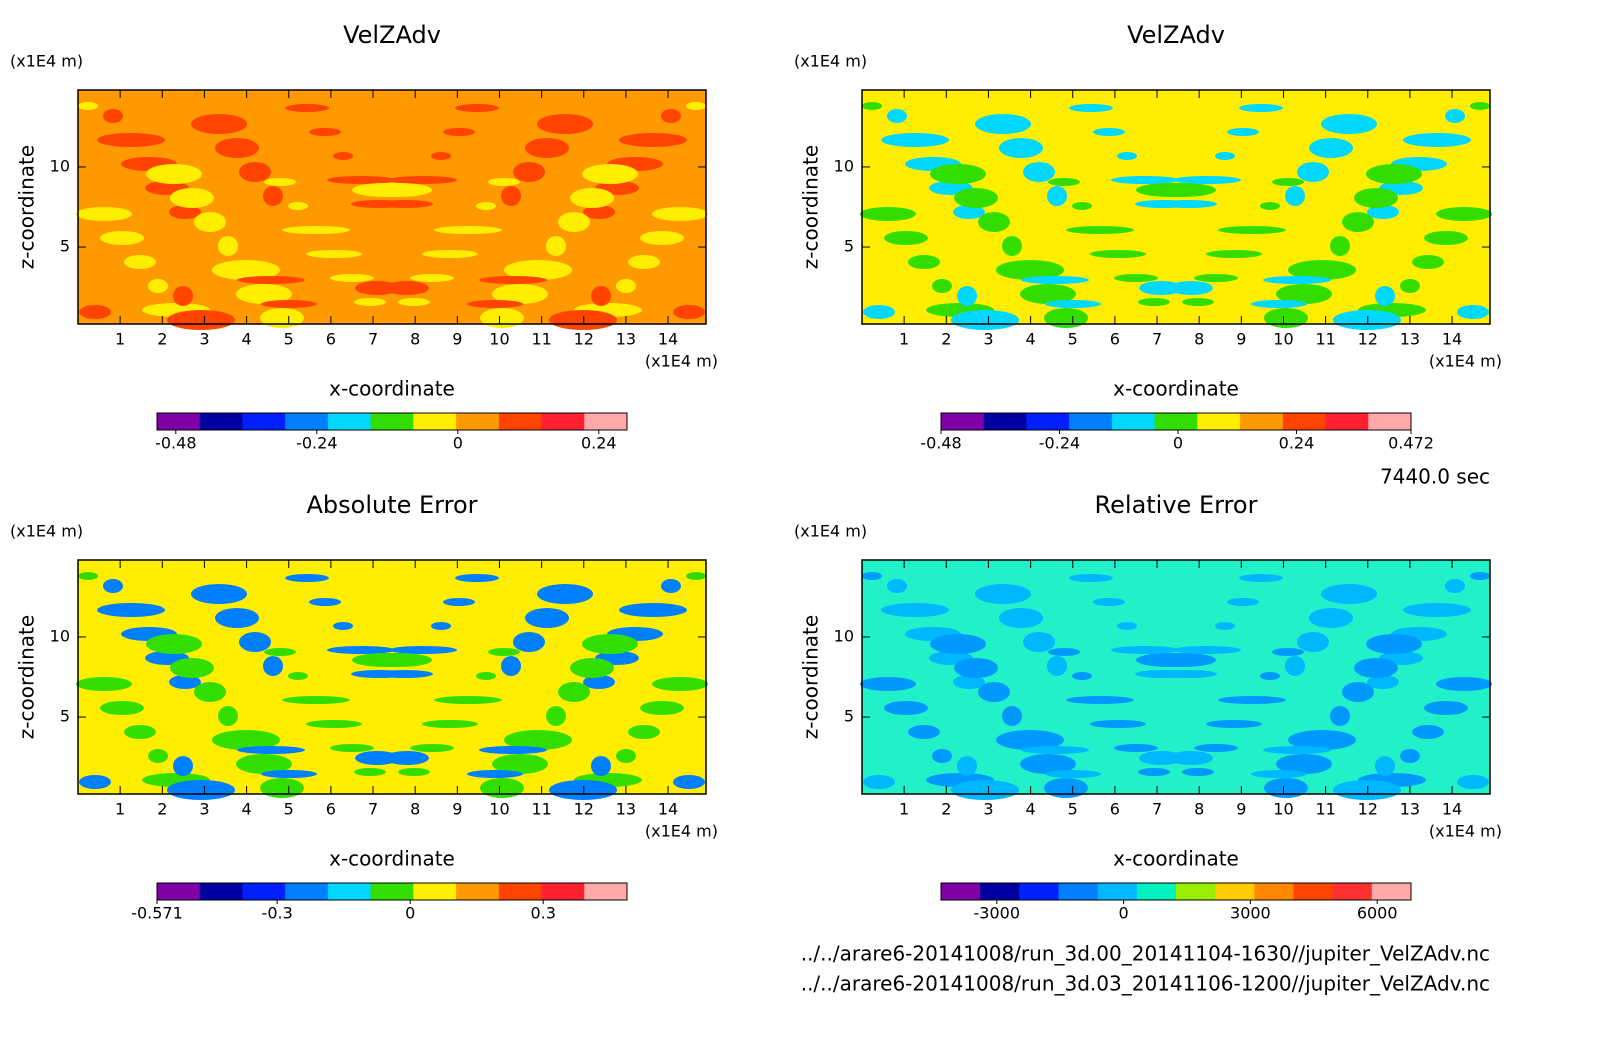 The image size is (1604, 1054). Describe the element at coordinates (830, 61) in the screenshot. I see `y-unit: (x1E4 m)` at that location.